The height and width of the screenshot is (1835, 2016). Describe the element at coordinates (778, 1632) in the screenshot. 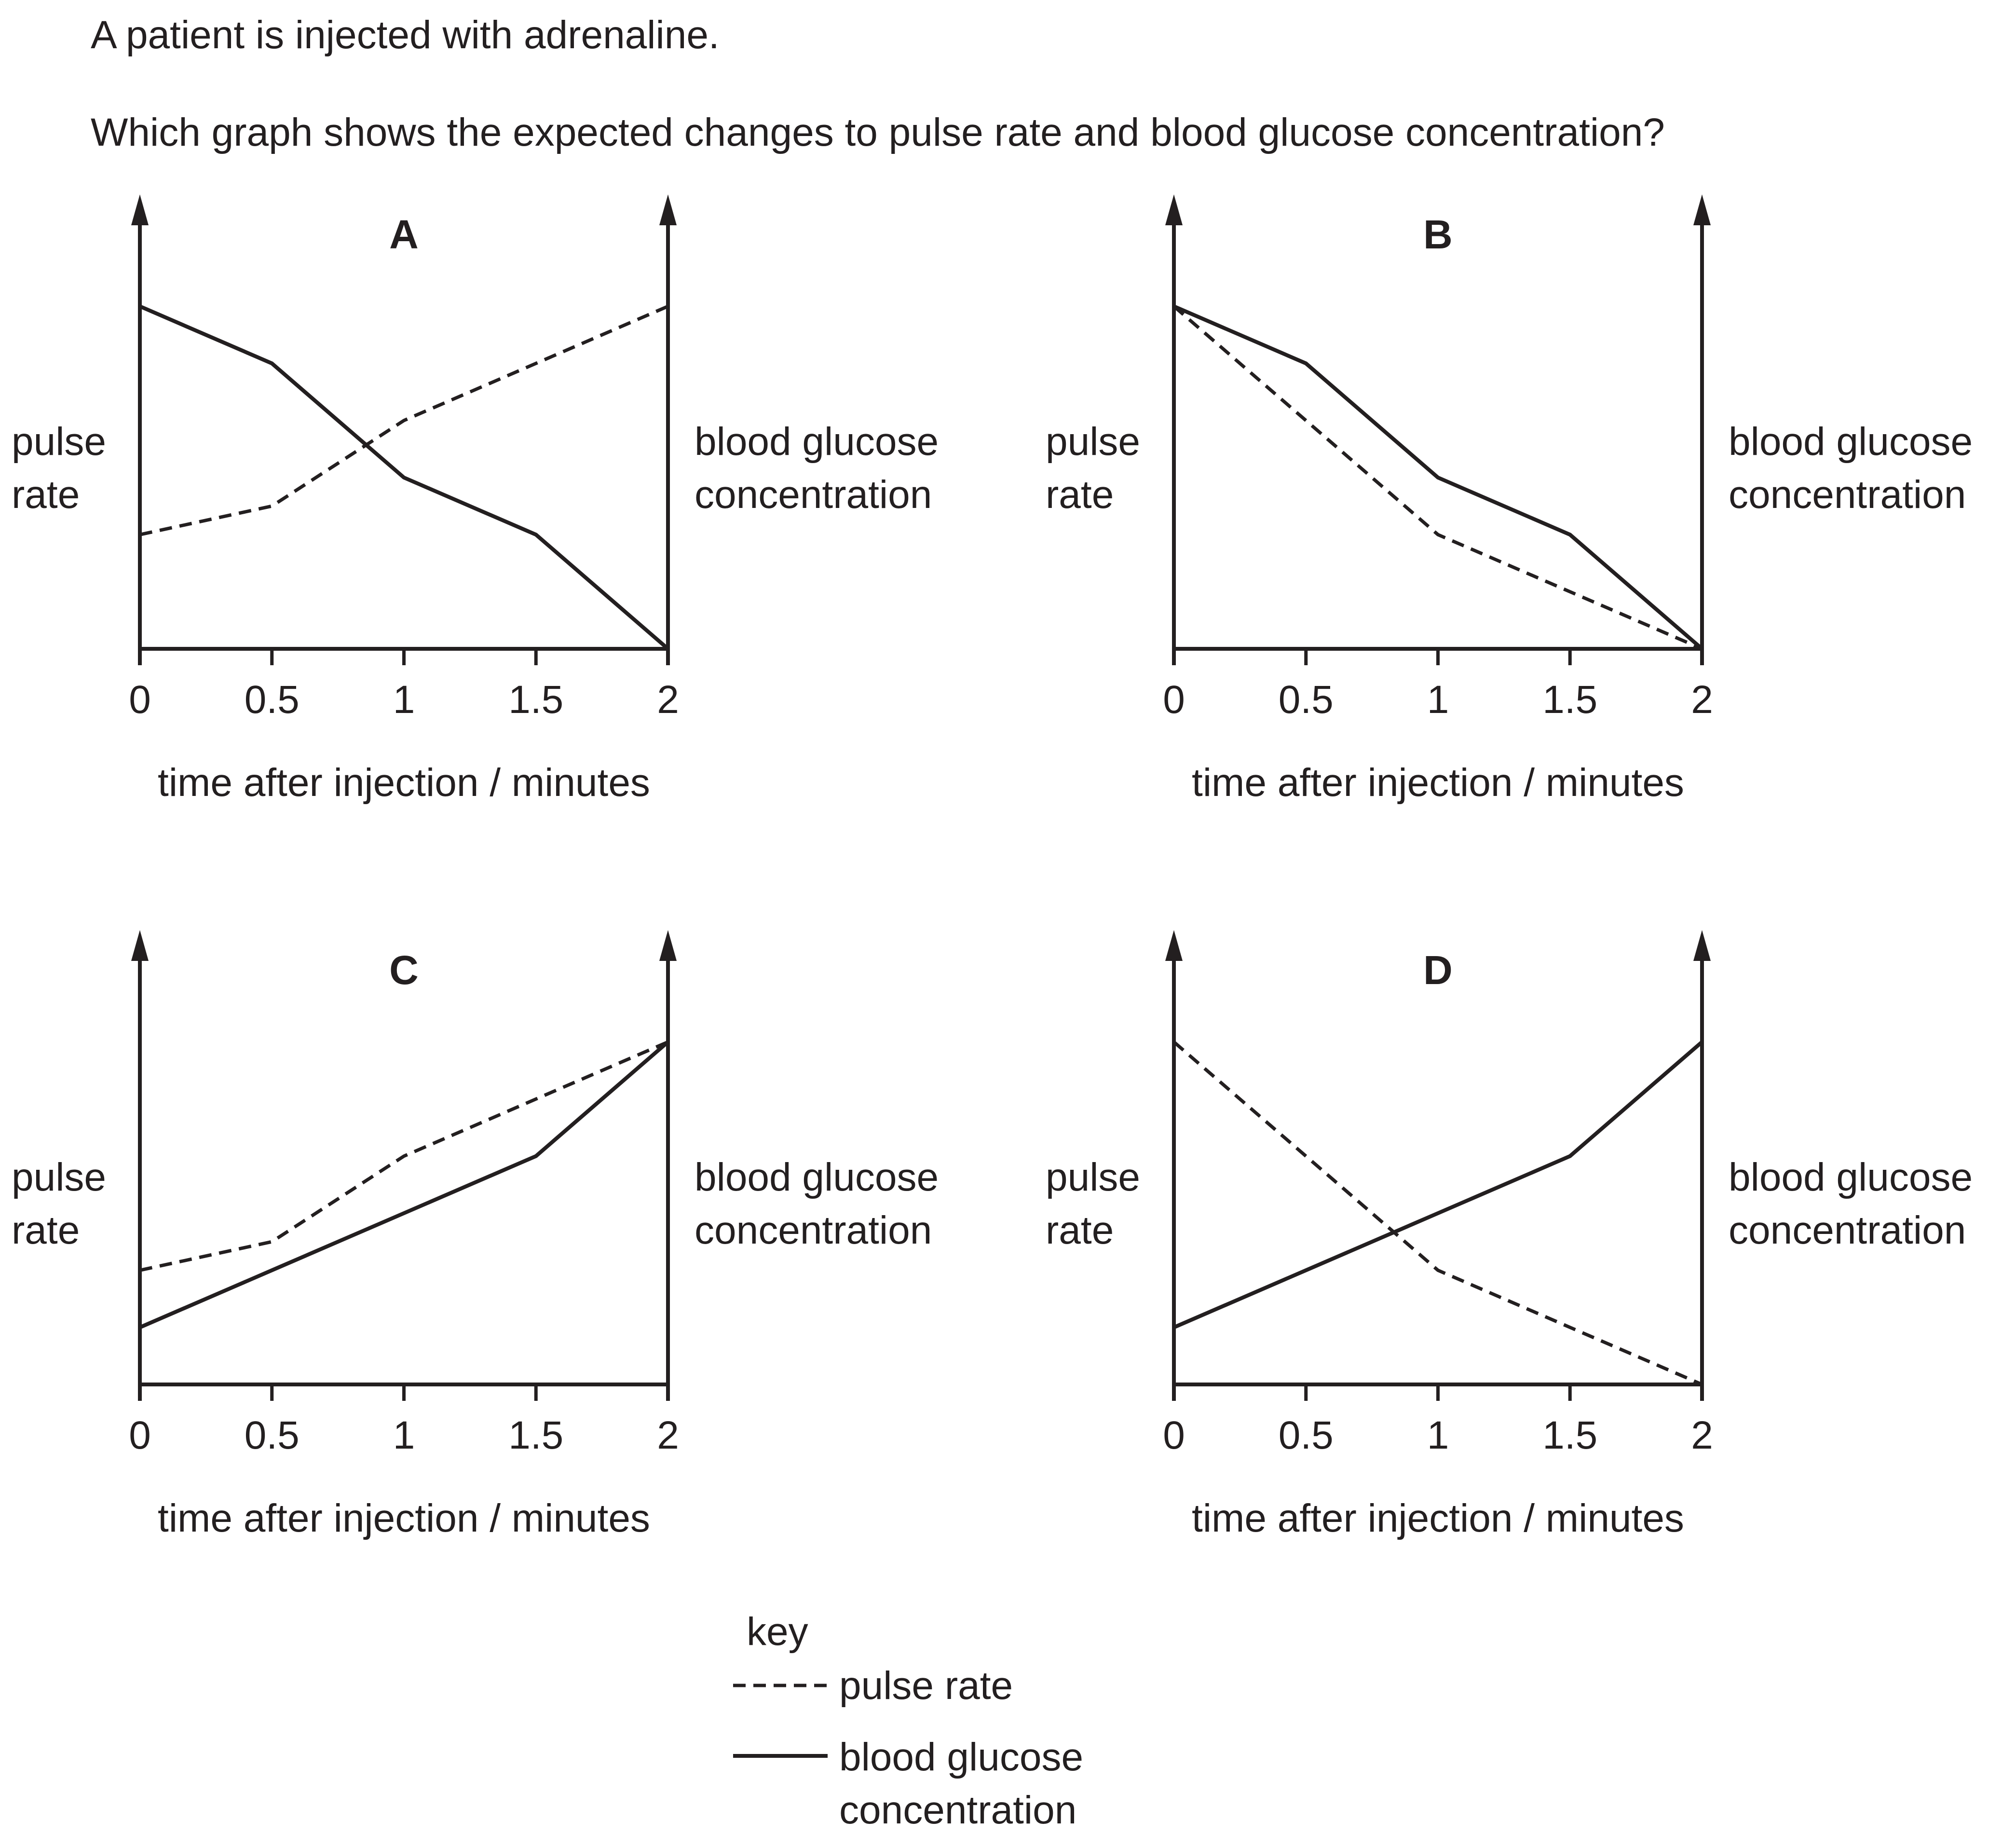

I see `key-title: key` at that location.